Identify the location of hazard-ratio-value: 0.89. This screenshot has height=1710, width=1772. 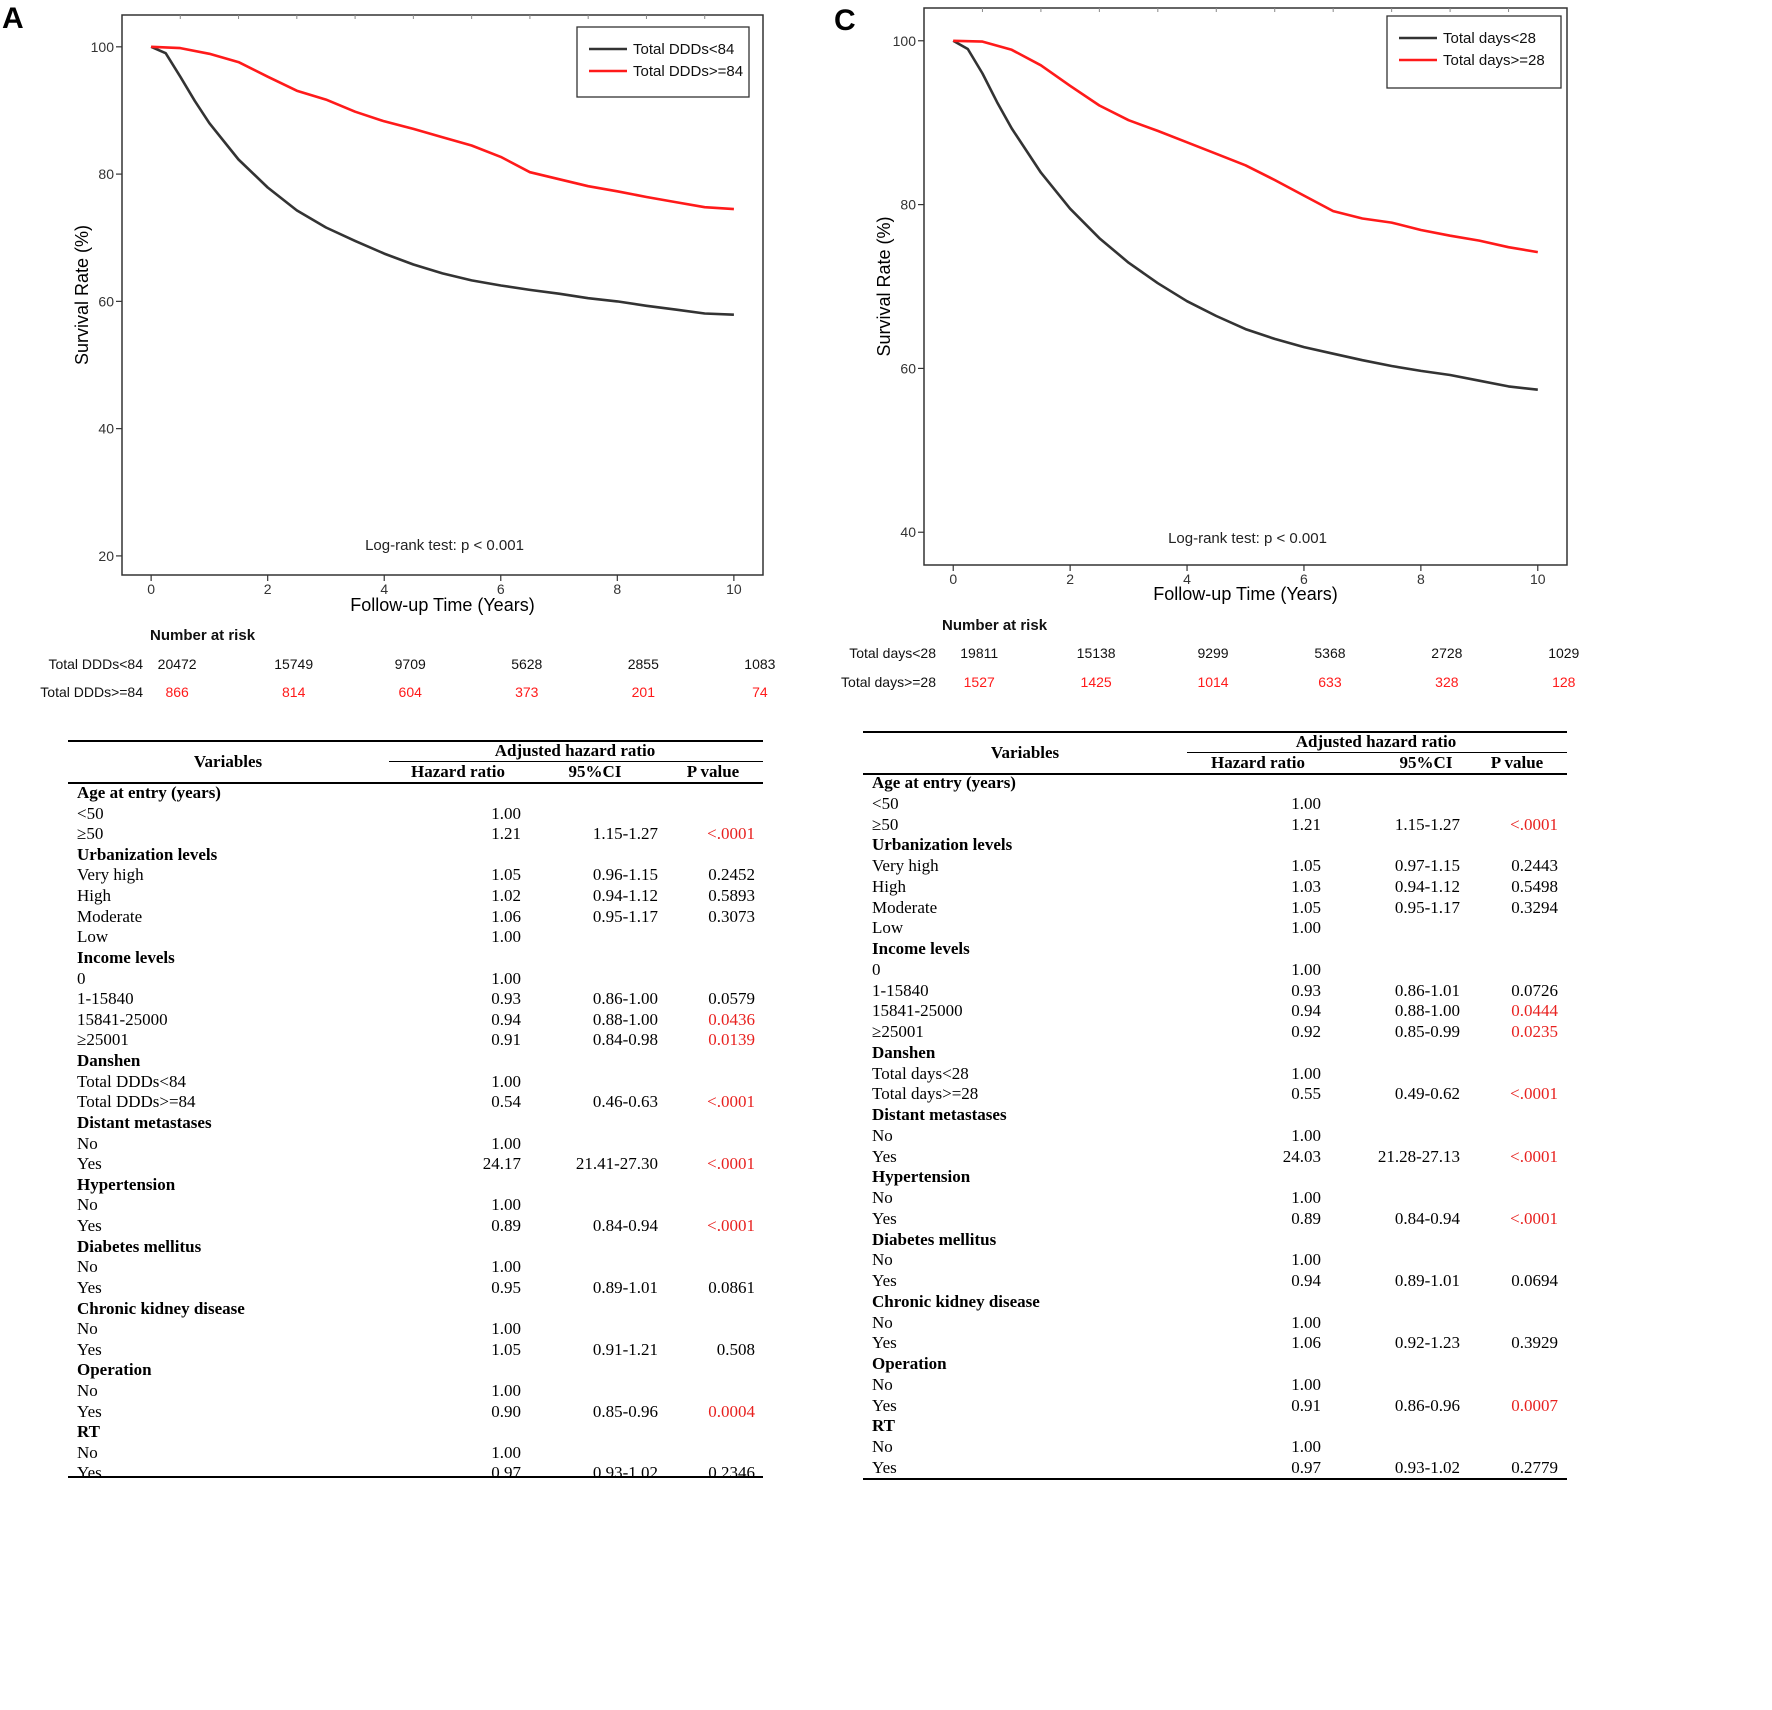
(506, 1226).